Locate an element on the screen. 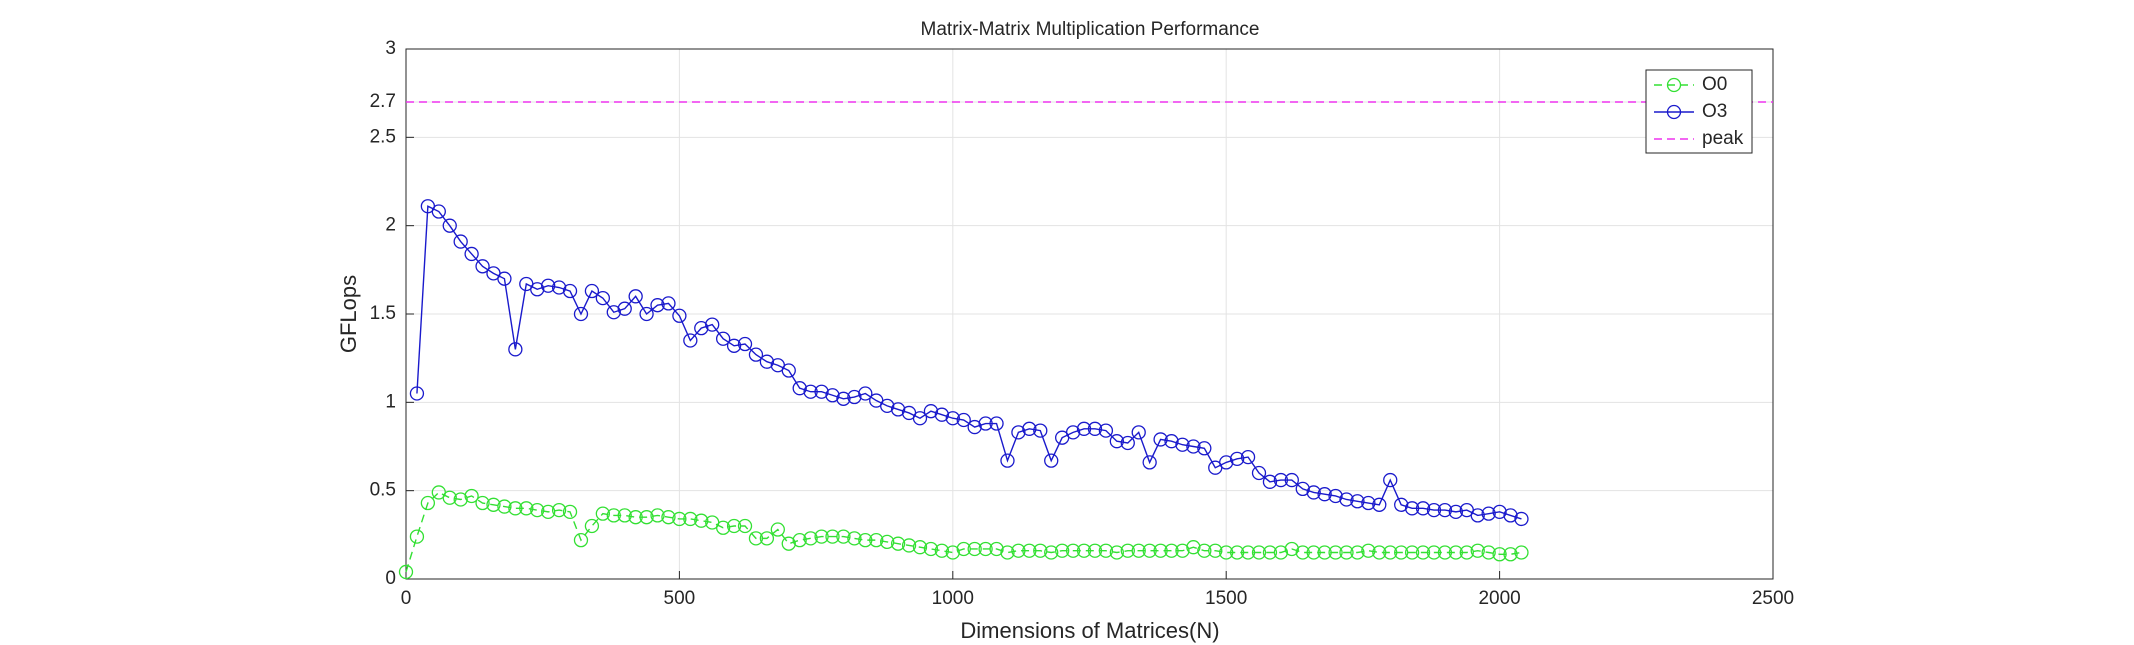 Image resolution: width=2134 pixels, height=645 pixels. y-tick-label: 1.5 is located at coordinates (383, 313).